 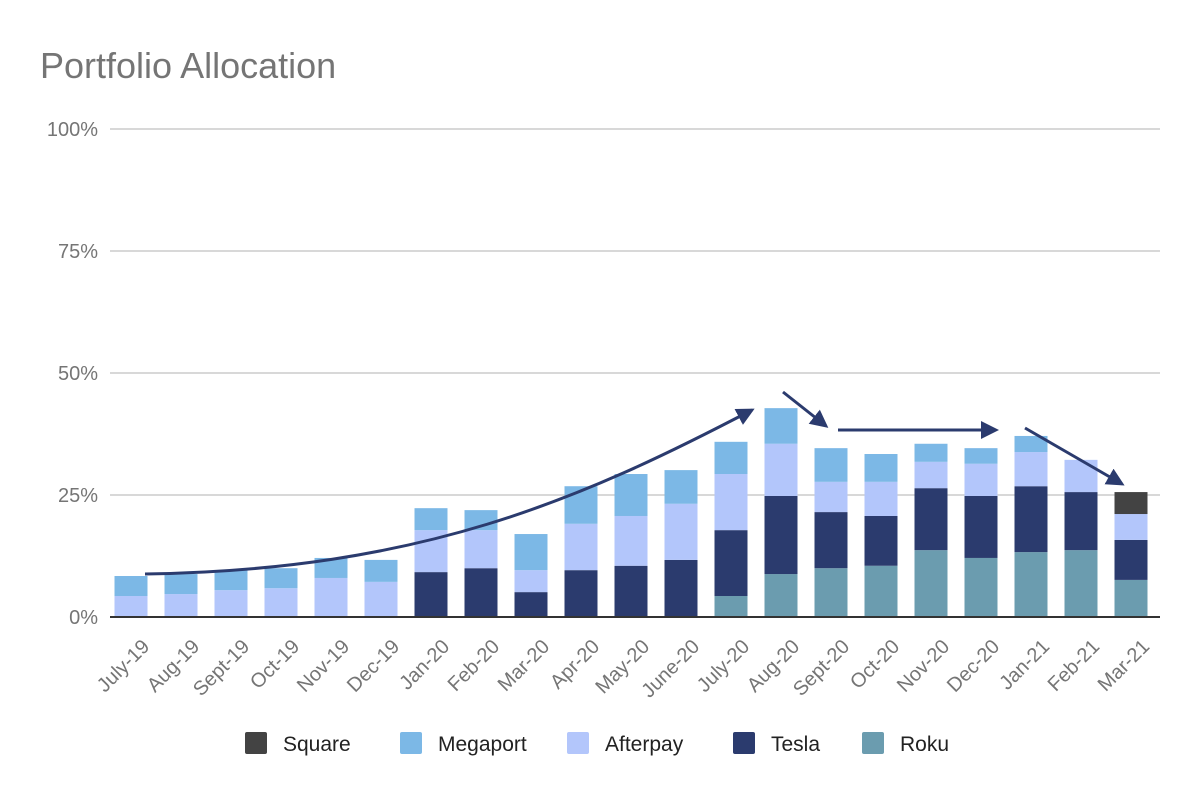 I want to click on y-tick-label: 100%, so click(x=72, y=130).